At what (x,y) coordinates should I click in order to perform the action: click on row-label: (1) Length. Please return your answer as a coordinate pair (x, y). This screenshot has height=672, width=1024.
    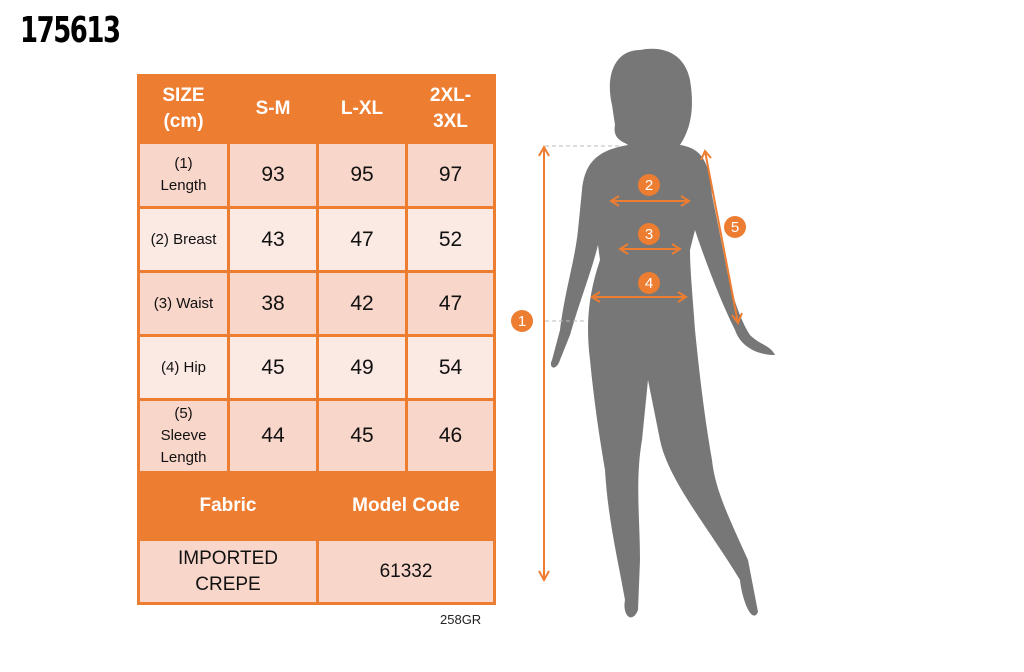
    Looking at the image, I should click on (183, 175).